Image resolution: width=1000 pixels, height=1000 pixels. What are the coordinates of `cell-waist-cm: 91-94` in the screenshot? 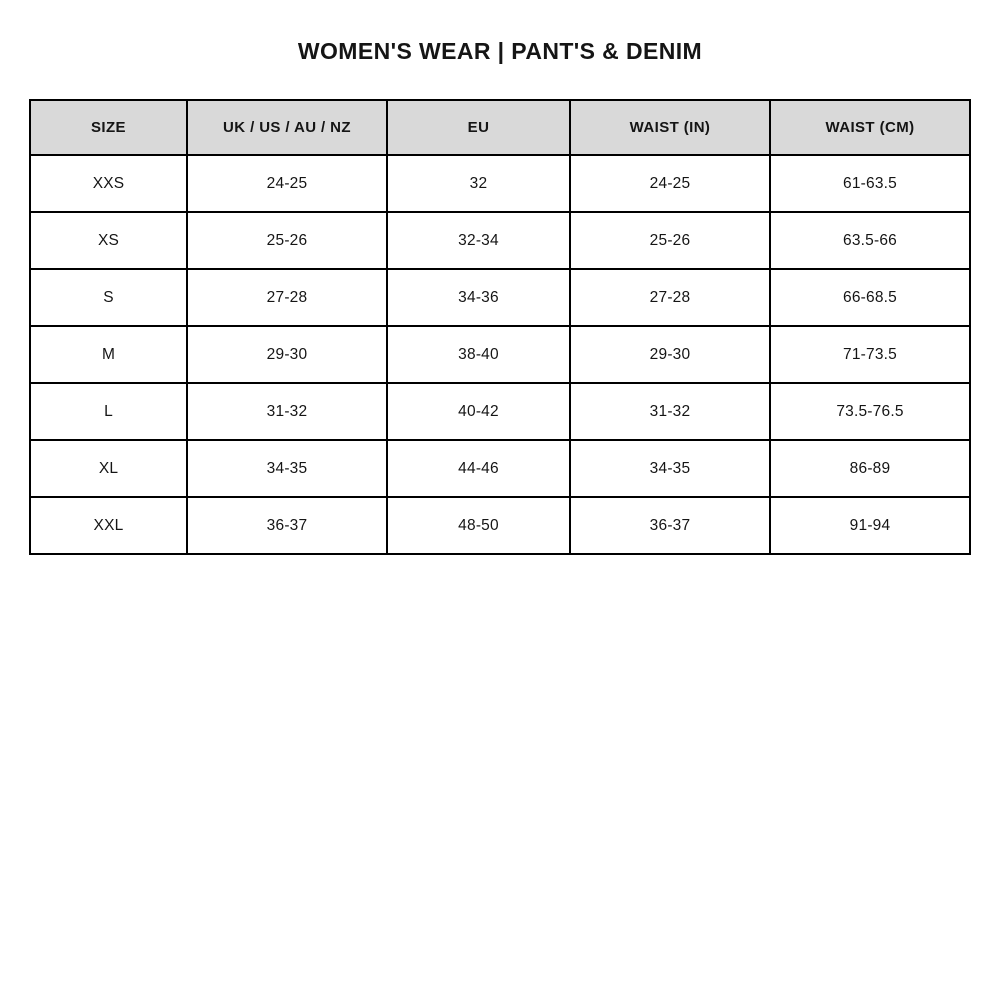 It's located at (870, 525).